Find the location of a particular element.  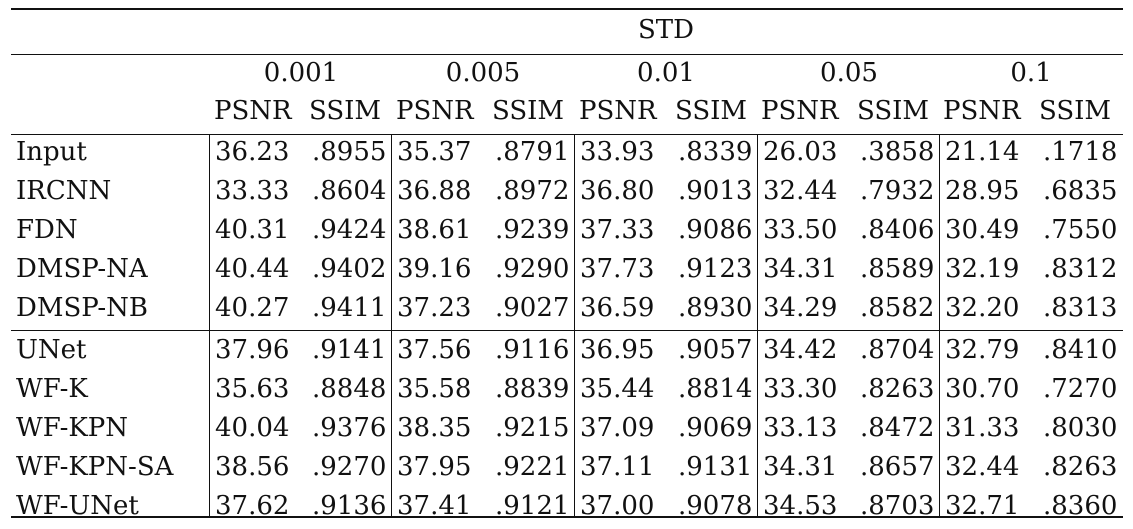

ssim-cell: .9121 is located at coordinates (532, 506).